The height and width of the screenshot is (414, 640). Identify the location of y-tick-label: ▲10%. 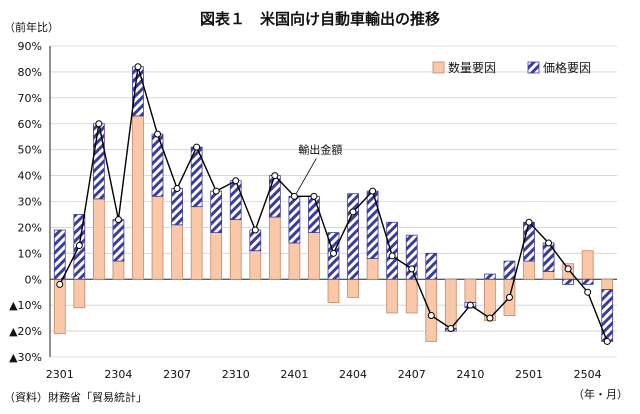
(25, 305).